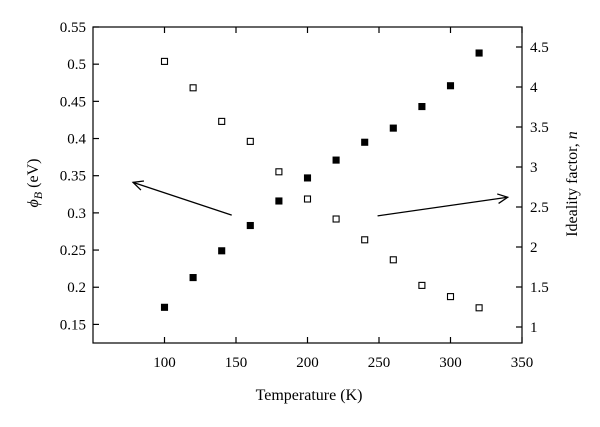 This screenshot has width=600, height=427. I want to click on y-left-tick-label: 0.4, so click(76, 140).